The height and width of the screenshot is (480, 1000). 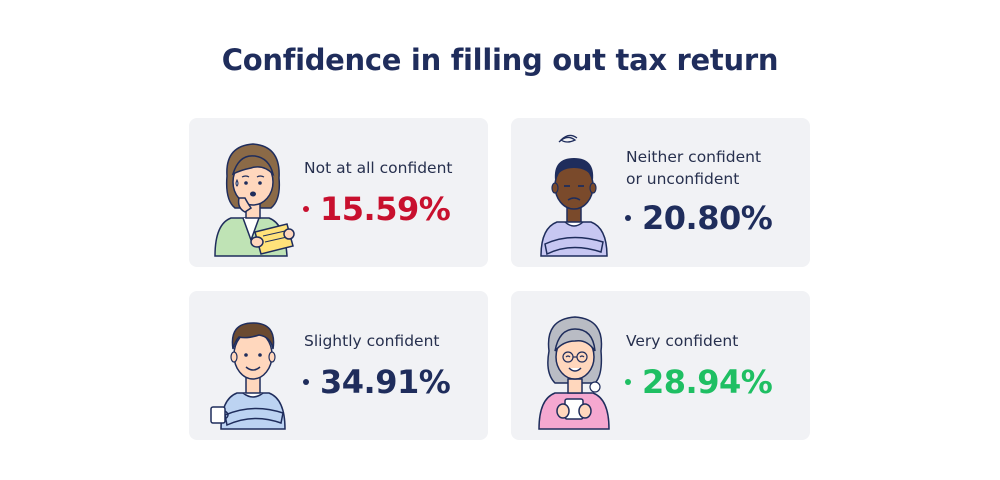 What do you see at coordinates (254, 200) in the screenshot?
I see `worried-woman-reading-paper-icon` at bounding box center [254, 200].